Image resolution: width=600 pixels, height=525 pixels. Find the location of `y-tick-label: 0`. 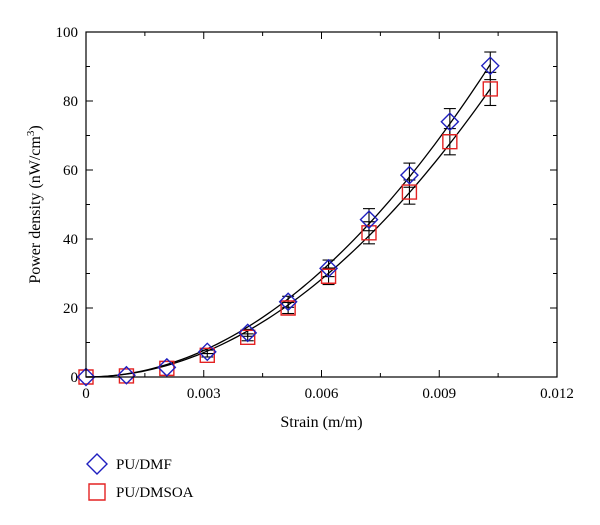

y-tick-label: 0 is located at coordinates (75, 378).